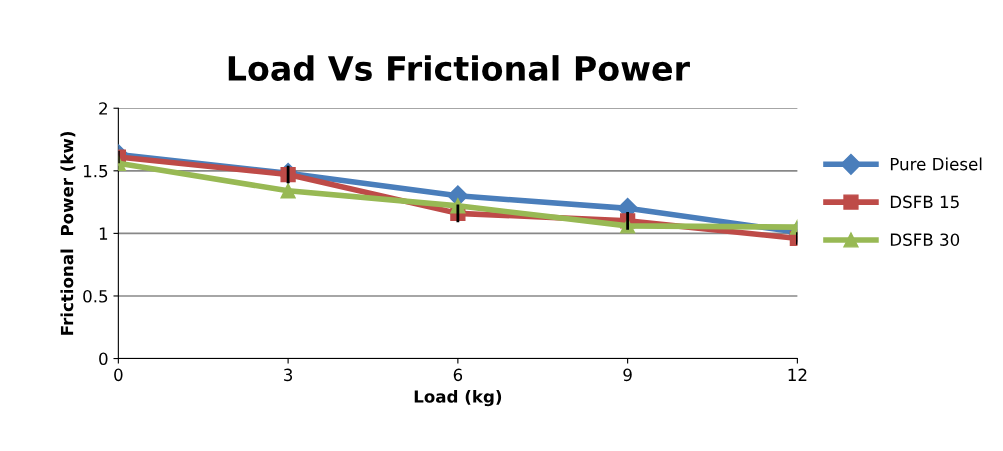 Image resolution: width=1003 pixels, height=451 pixels. Describe the element at coordinates (288, 375) in the screenshot. I see `x-tick-label: 3` at that location.